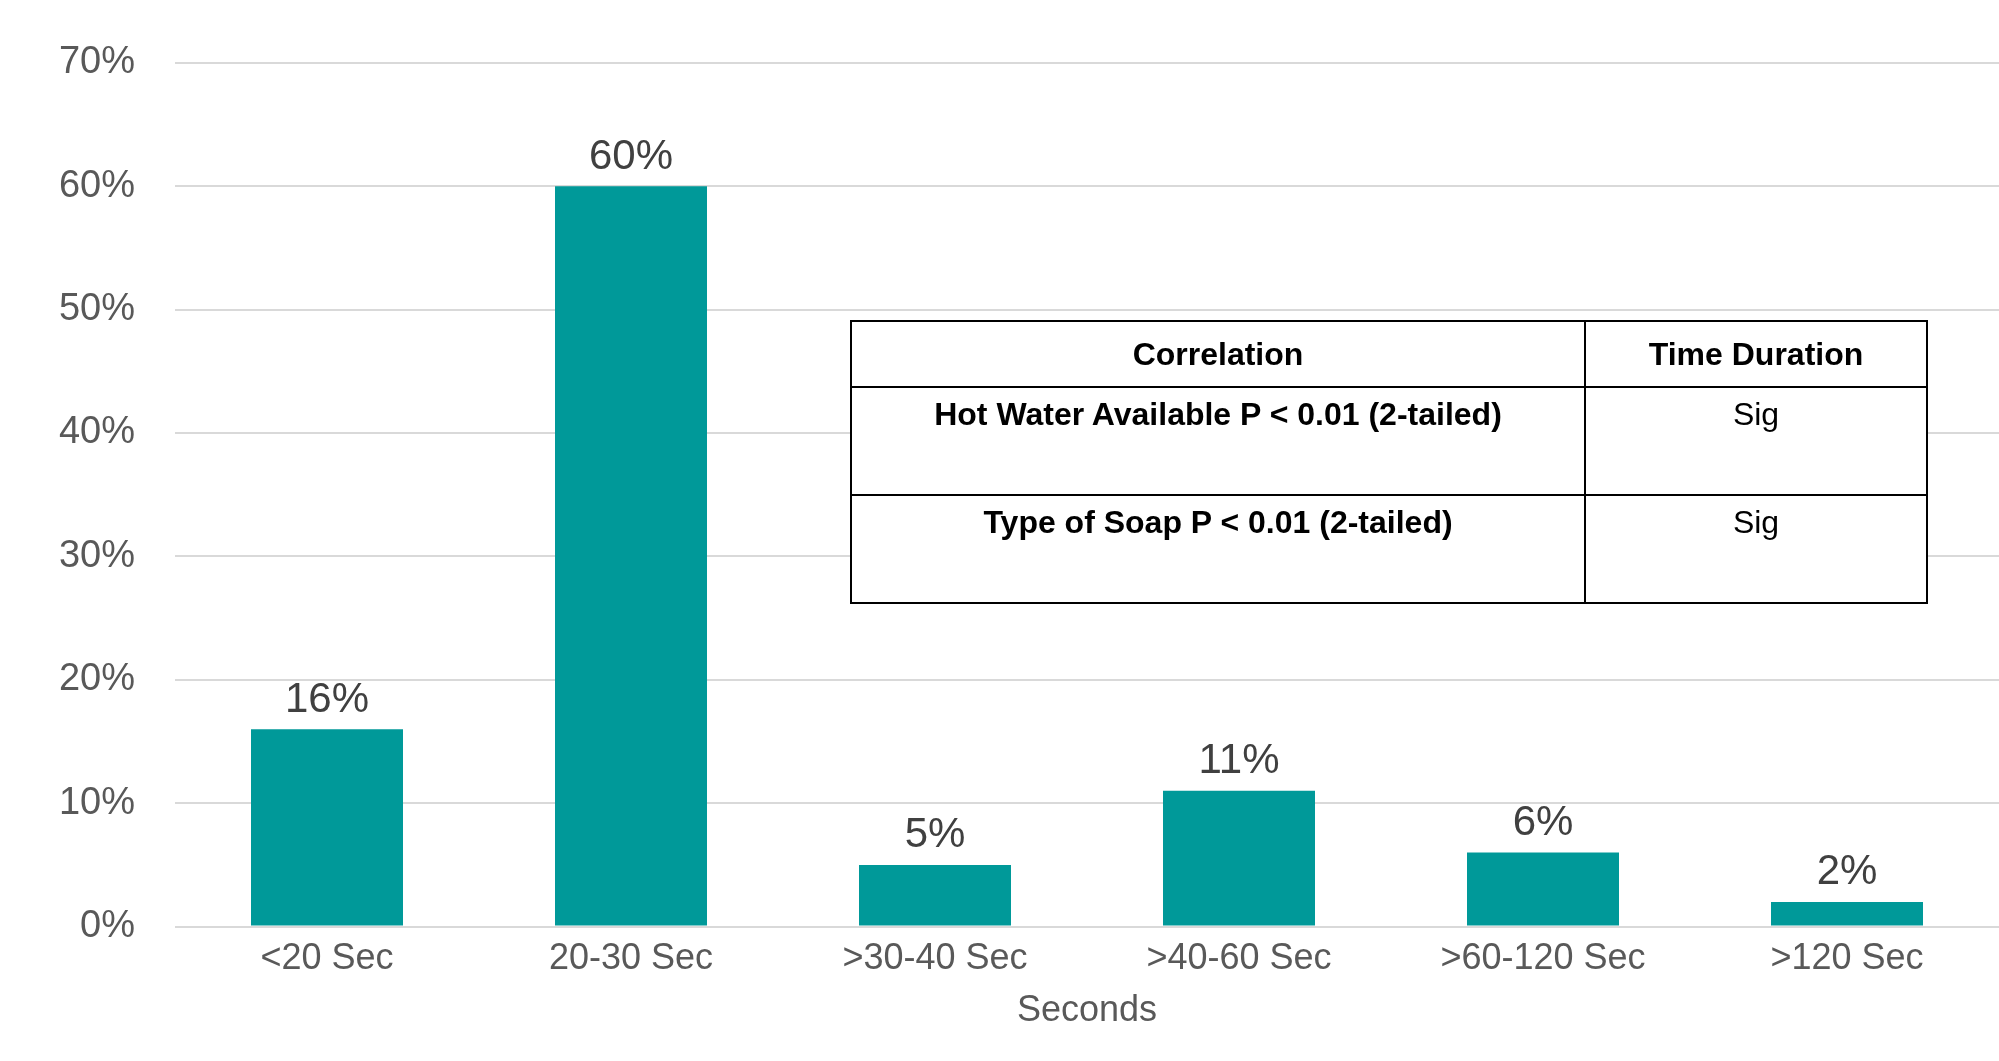  I want to click on x-tick-label: 20-30 Sec, so click(631, 957).